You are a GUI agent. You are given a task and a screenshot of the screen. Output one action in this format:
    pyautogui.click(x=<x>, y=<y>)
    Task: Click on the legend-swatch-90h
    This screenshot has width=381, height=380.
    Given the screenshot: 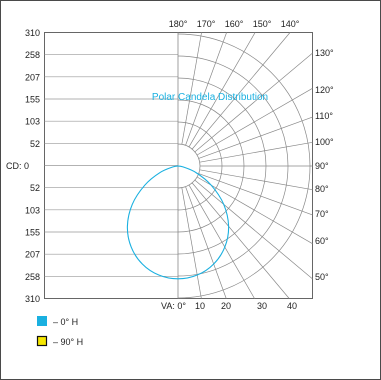 What is the action you would take?
    pyautogui.click(x=42, y=341)
    